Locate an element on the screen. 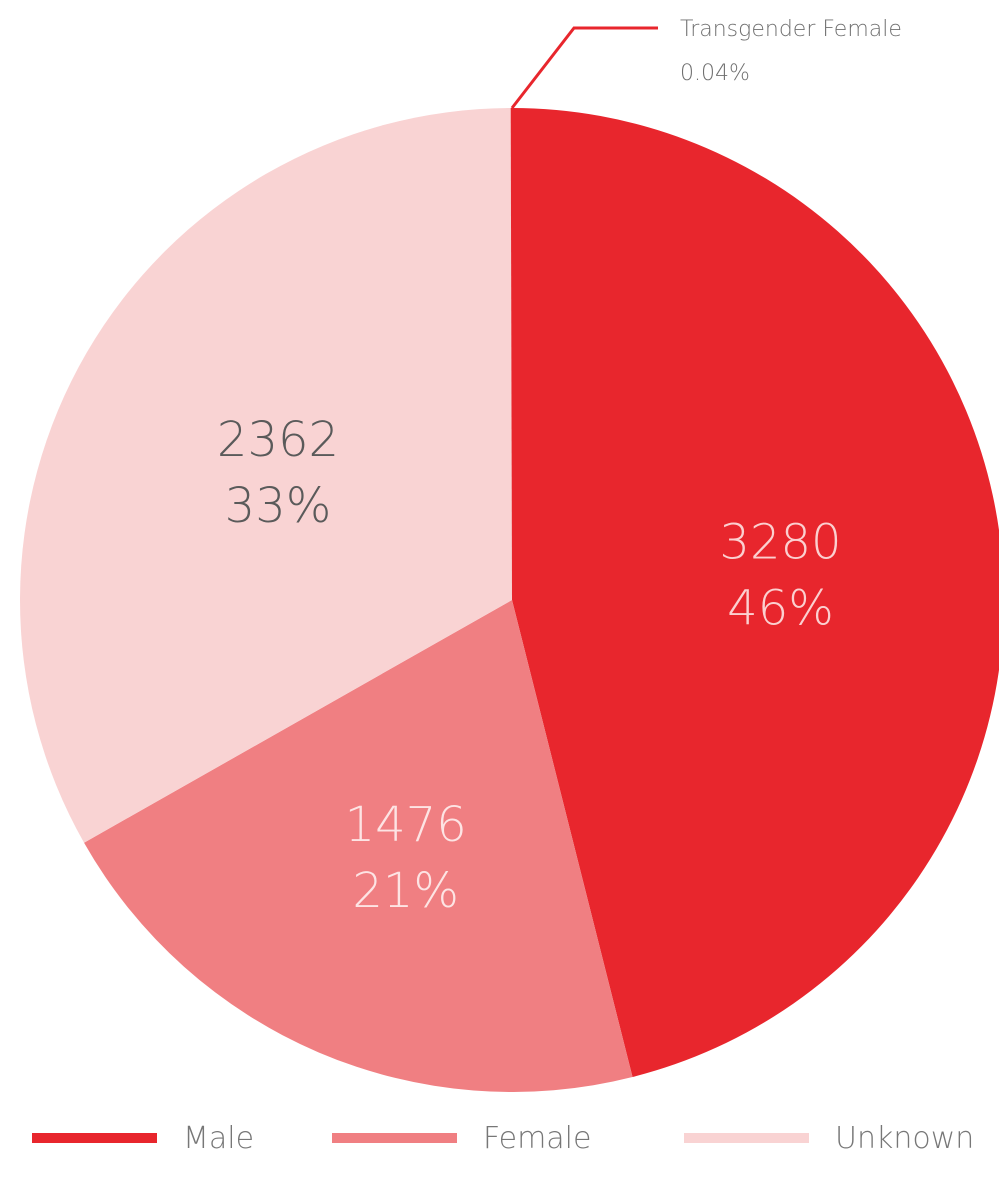  legend-item-female: Female is located at coordinates (461, 1138).